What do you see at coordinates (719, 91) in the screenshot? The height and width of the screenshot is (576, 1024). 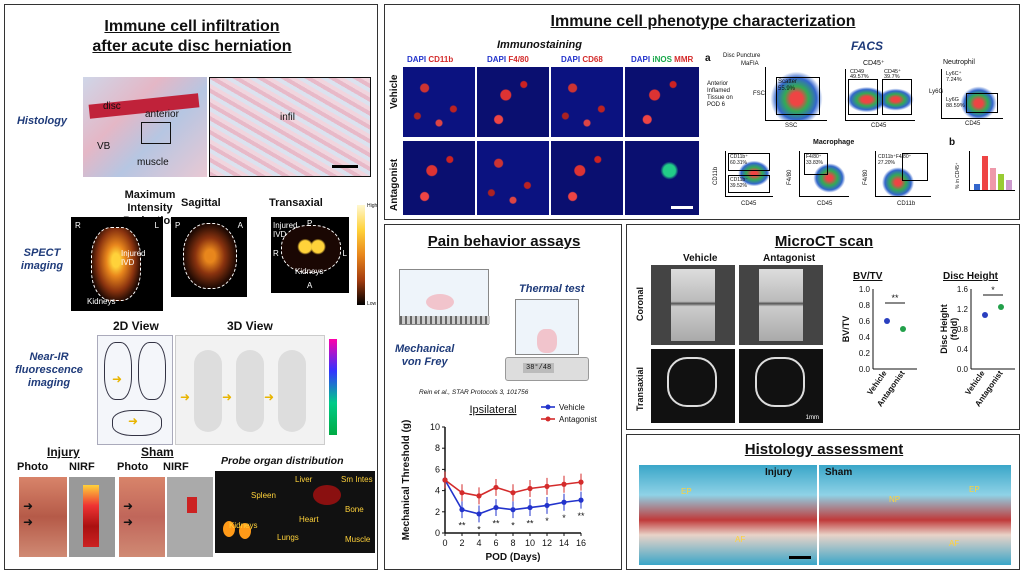 I see `ant-line-2: Inflamed` at bounding box center [719, 91].